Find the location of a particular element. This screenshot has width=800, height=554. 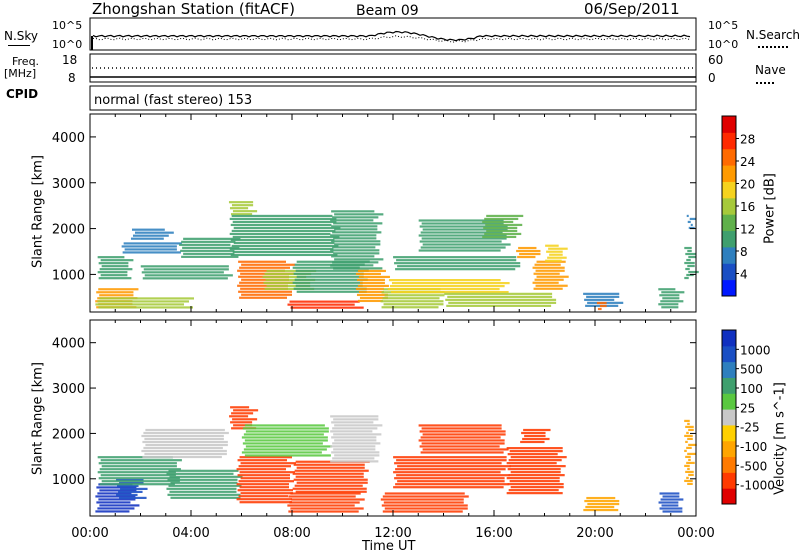

freq-tick-low: 8 is located at coordinates (72, 78).